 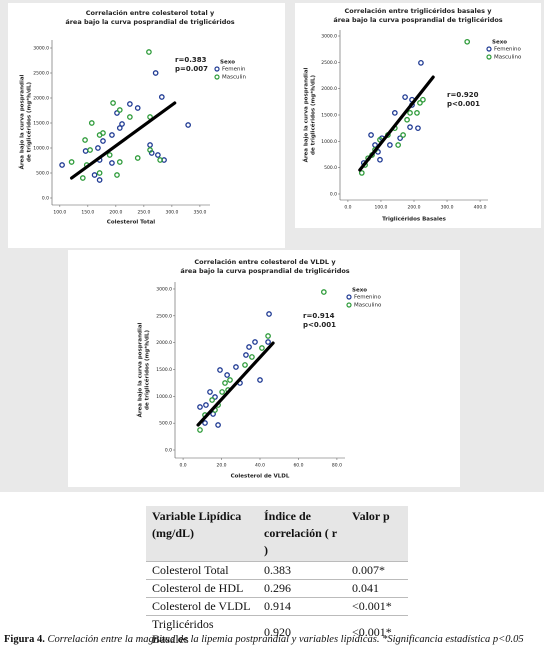 What do you see at coordinates (337, 466) in the screenshot?
I see `x-tick-label: 80.0` at bounding box center [337, 466].